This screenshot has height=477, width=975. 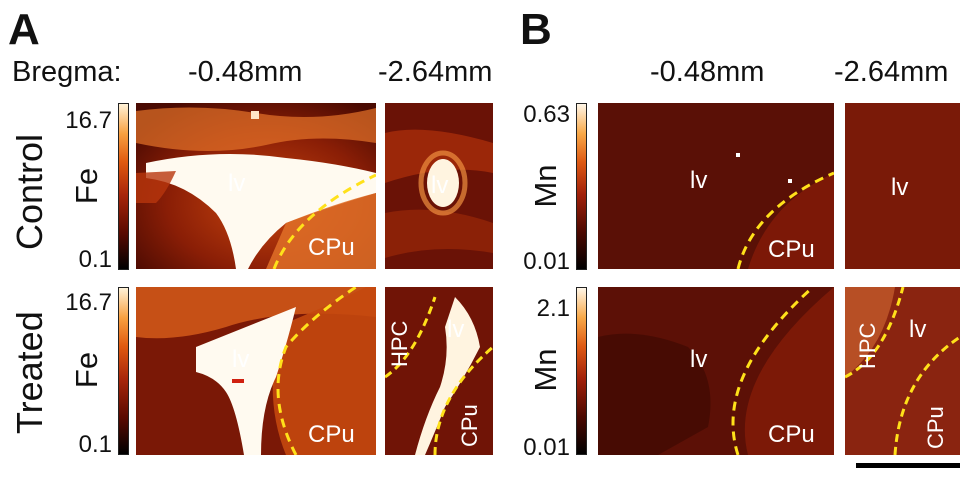 I want to click on colorbar-fe-treated-max: 16.7, so click(x=88, y=302).